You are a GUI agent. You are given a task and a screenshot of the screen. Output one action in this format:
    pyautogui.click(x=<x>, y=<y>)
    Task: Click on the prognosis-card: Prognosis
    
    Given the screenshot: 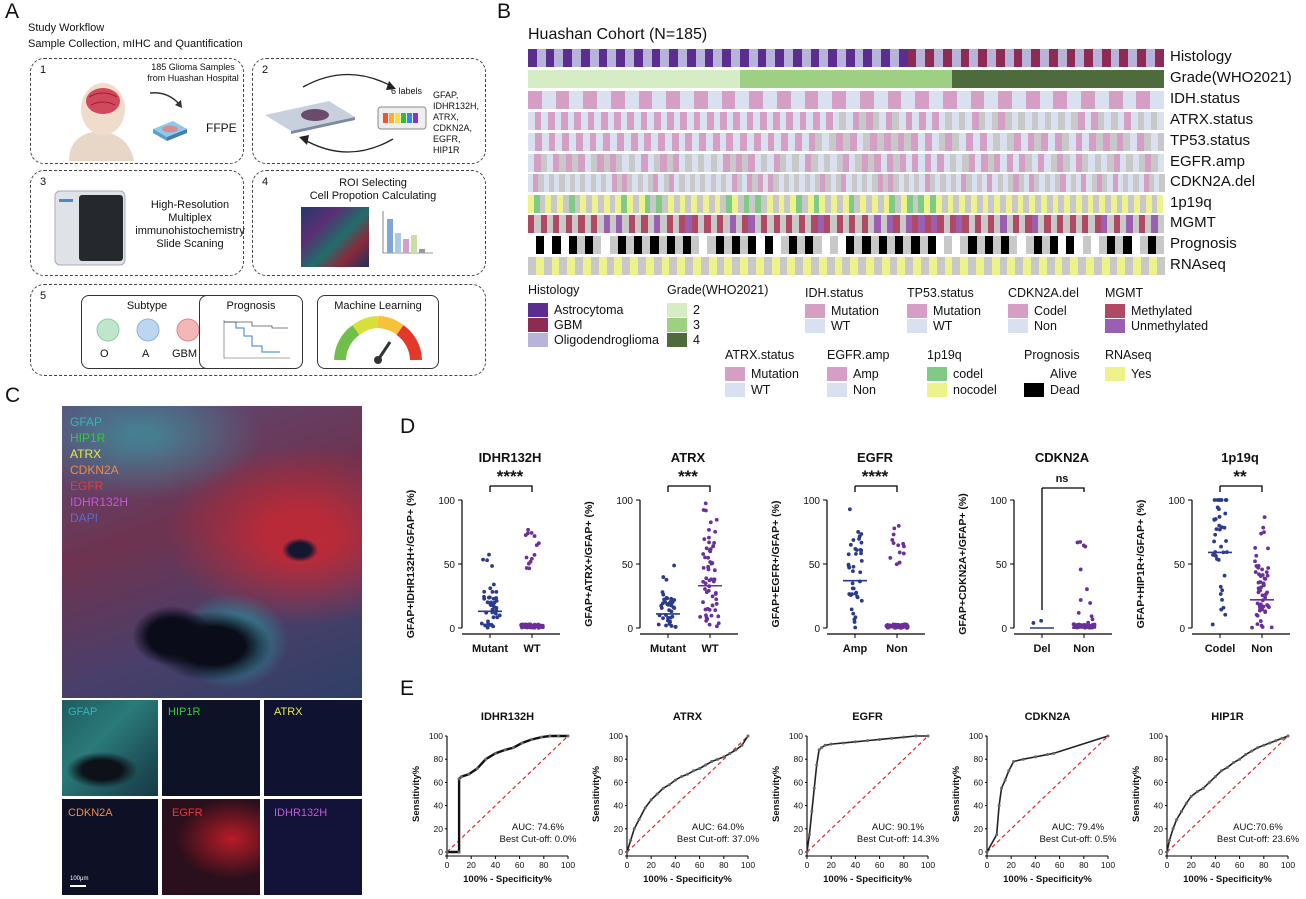 What is the action you would take?
    pyautogui.click(x=251, y=332)
    